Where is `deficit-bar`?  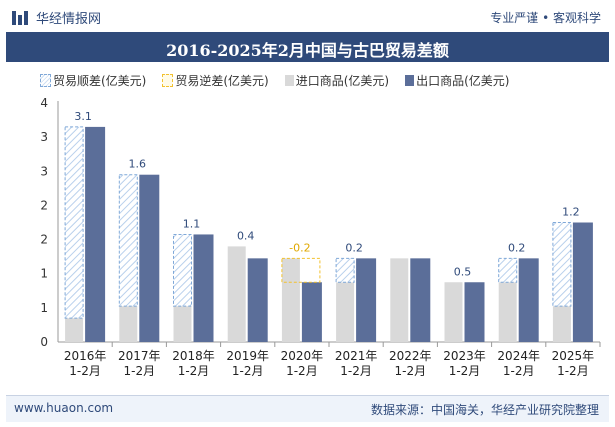
deficit-bar is located at coordinates (301, 270).